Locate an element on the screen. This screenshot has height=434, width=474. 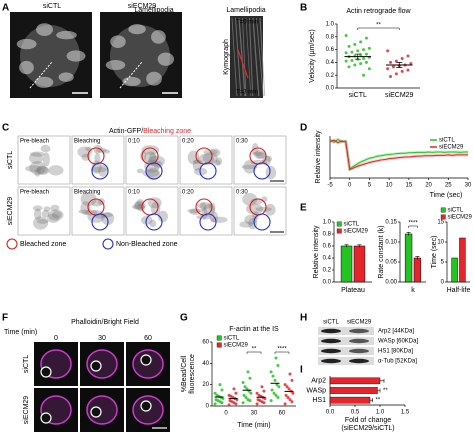
cell is located at coordinates (50, 56).